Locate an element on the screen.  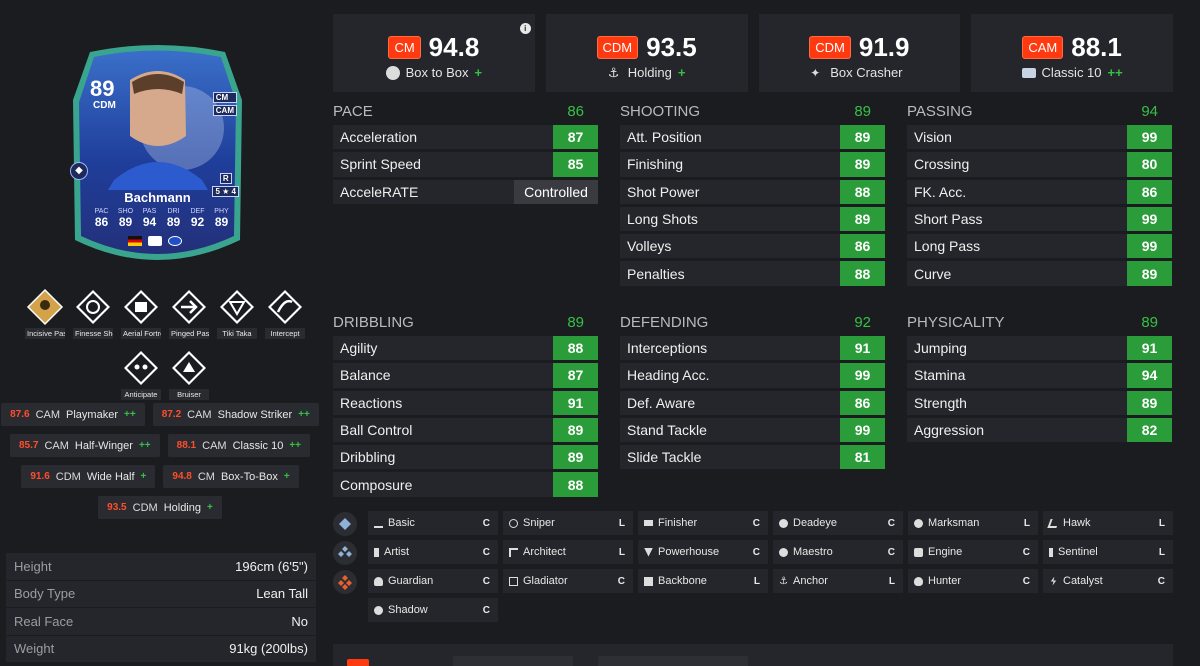
attribute-row: Reactions 91 is located at coordinates (465, 402).